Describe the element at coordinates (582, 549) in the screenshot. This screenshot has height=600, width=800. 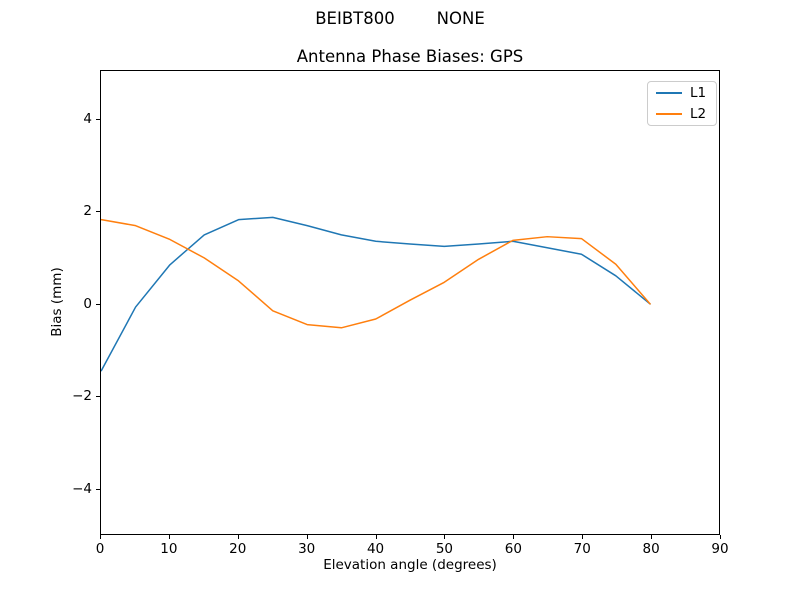
I see `x-tick-label: 70` at that location.